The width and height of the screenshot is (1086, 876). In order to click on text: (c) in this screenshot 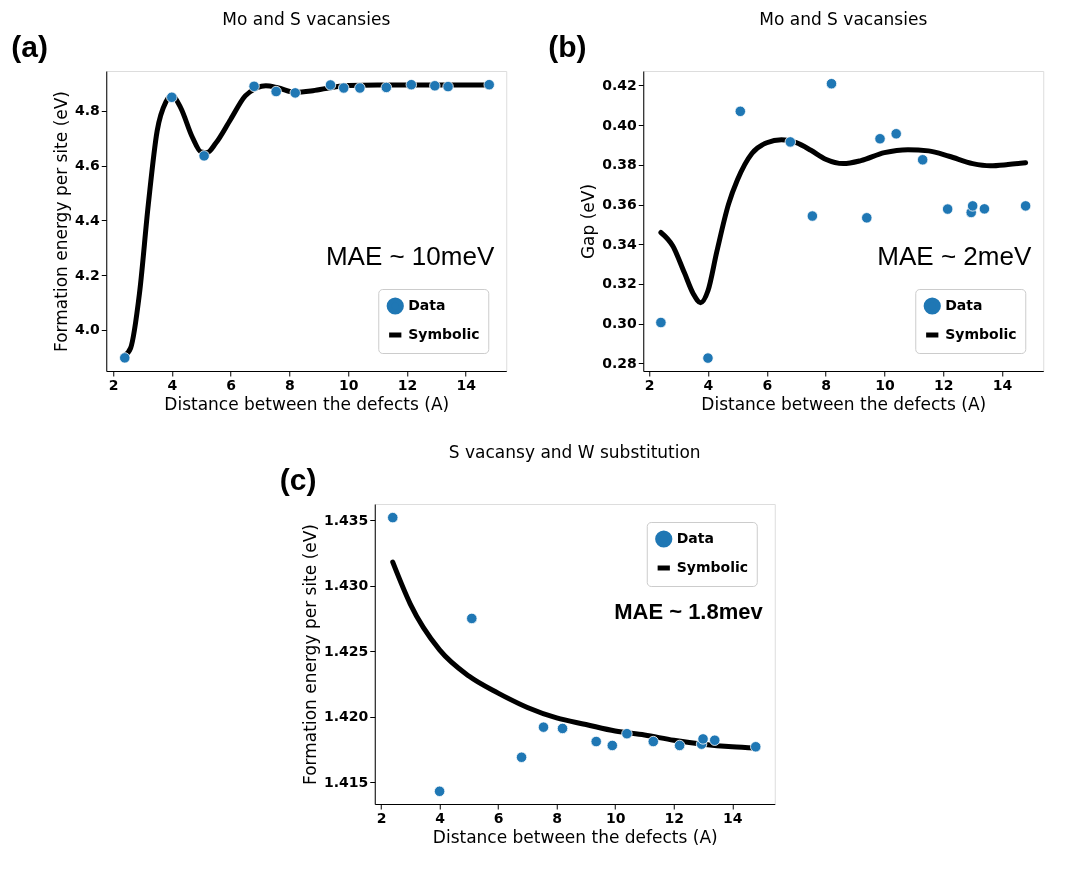, I will do `click(298, 479)`.